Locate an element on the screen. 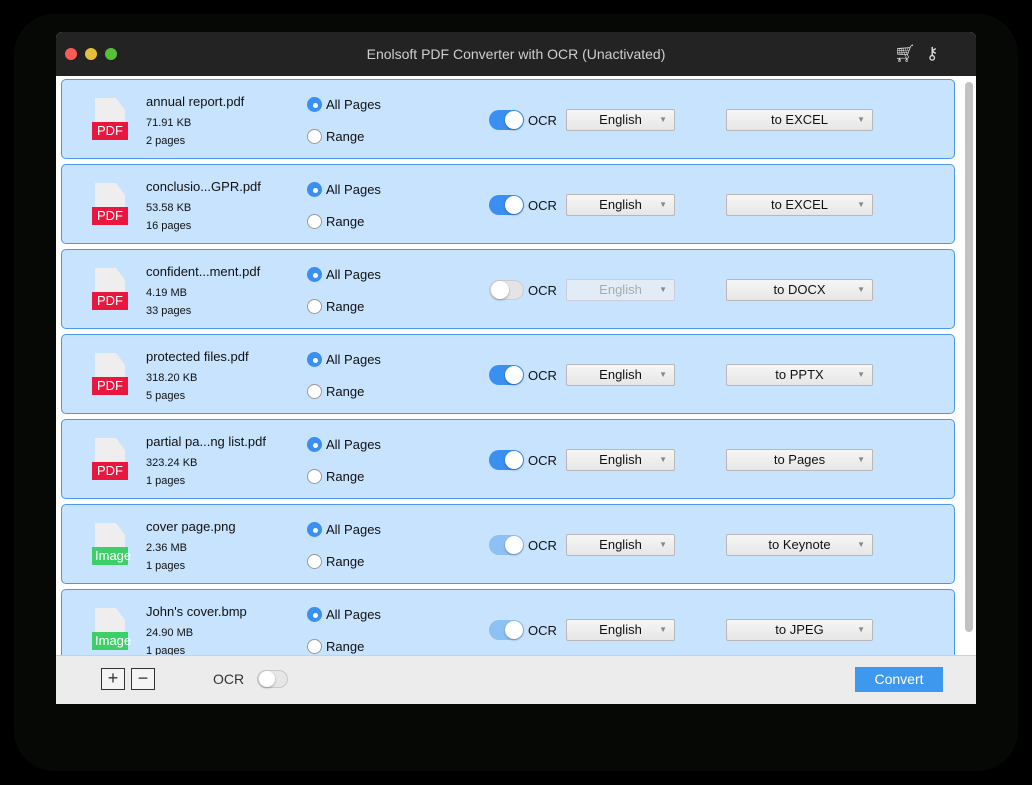 This screenshot has width=1032, height=785. page-count: 16 pages is located at coordinates (169, 226).